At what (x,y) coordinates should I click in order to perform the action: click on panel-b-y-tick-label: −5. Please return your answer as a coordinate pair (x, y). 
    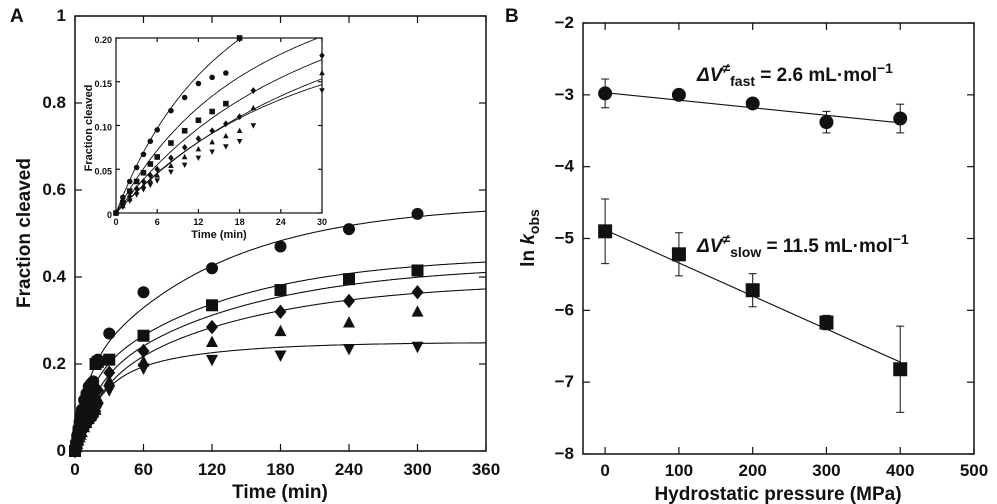
    Looking at the image, I should click on (564, 238).